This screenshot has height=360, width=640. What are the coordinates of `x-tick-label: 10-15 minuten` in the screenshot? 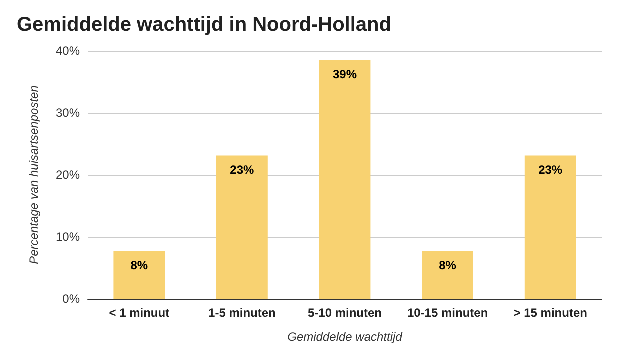 It's located at (447, 313).